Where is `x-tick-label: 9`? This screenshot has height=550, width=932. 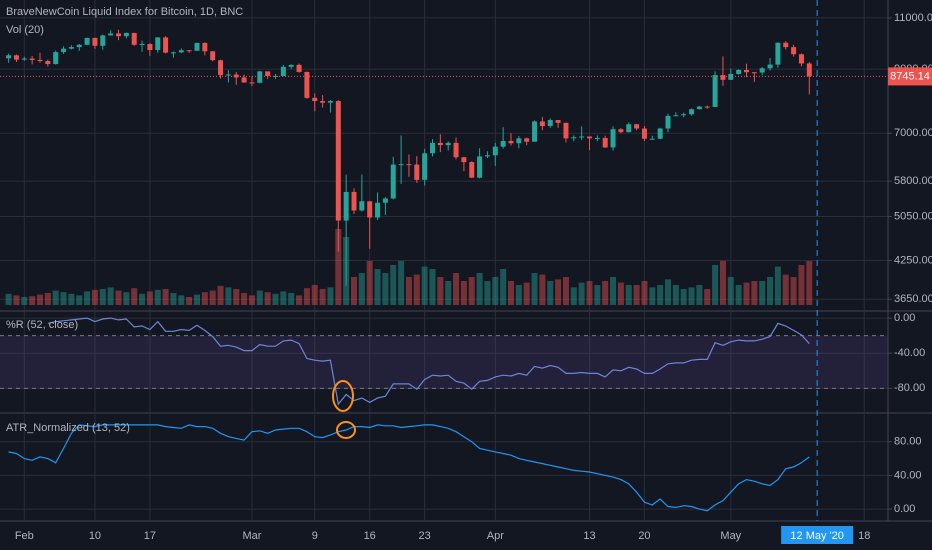
x-tick-label: 9 is located at coordinates (315, 536).